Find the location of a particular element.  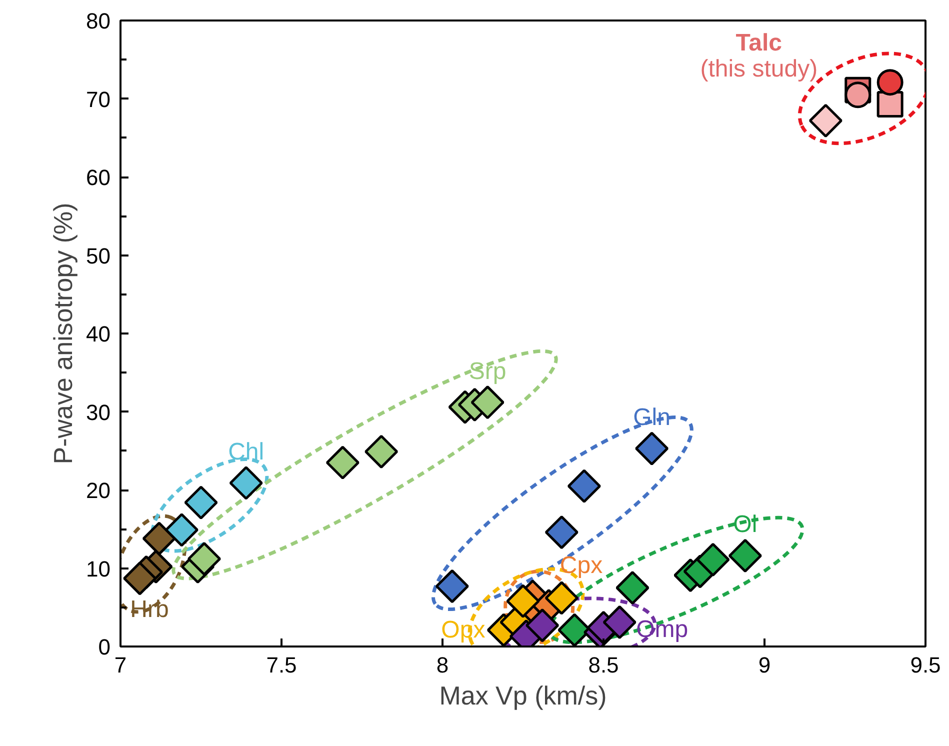

series-label: Srp is located at coordinates (487, 371).